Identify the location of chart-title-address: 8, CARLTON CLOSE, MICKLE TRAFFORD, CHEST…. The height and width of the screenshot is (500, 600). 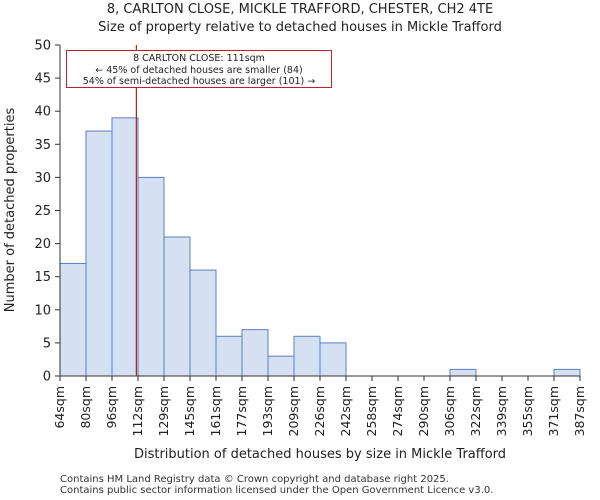
(300, 9).